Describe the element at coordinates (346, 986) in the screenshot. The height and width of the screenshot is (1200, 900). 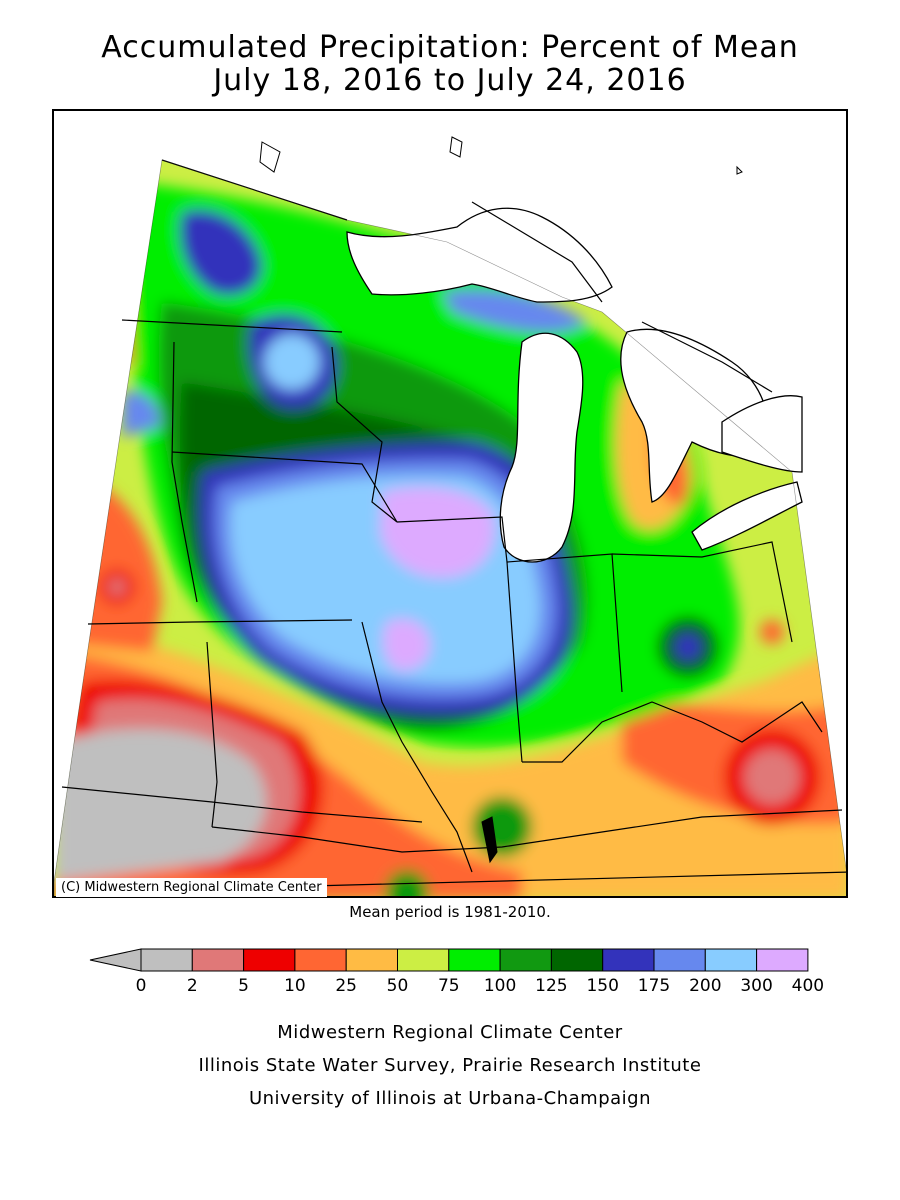
I see `legend-tick-label: 25` at that location.